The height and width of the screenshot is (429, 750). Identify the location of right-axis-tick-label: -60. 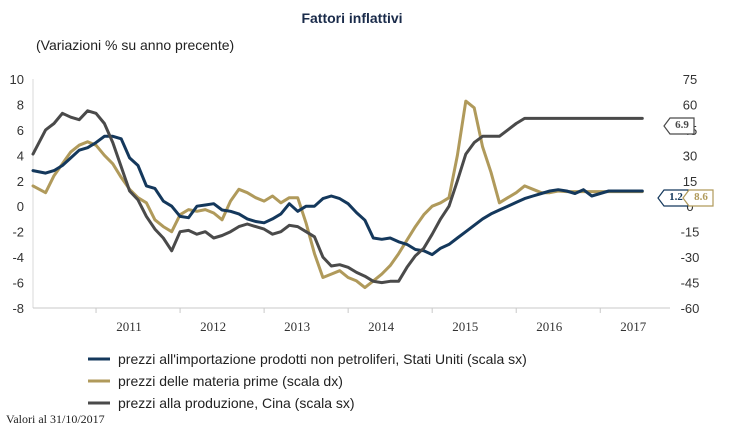
(690, 308).